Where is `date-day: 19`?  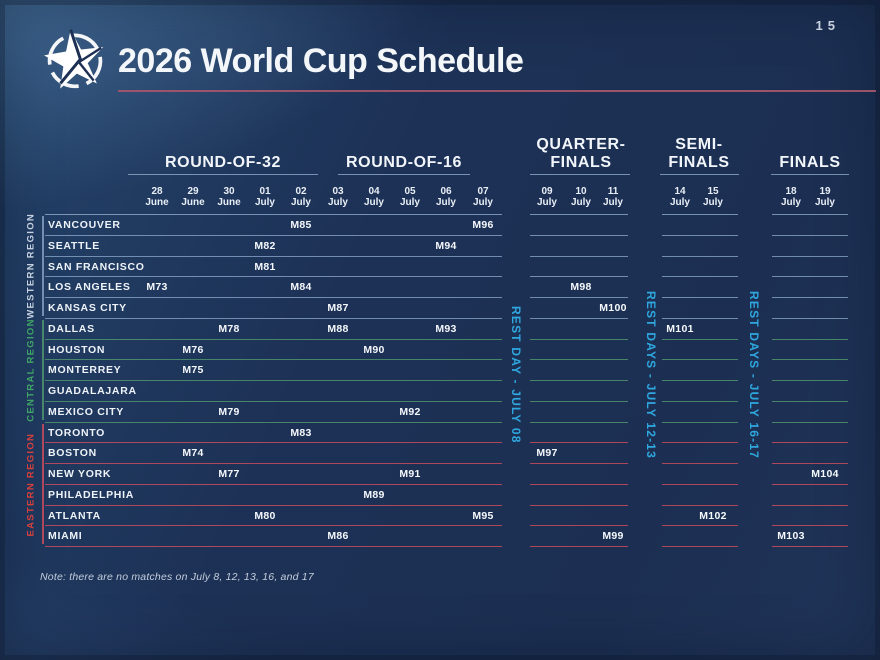
date-day: 19 is located at coordinates (825, 191).